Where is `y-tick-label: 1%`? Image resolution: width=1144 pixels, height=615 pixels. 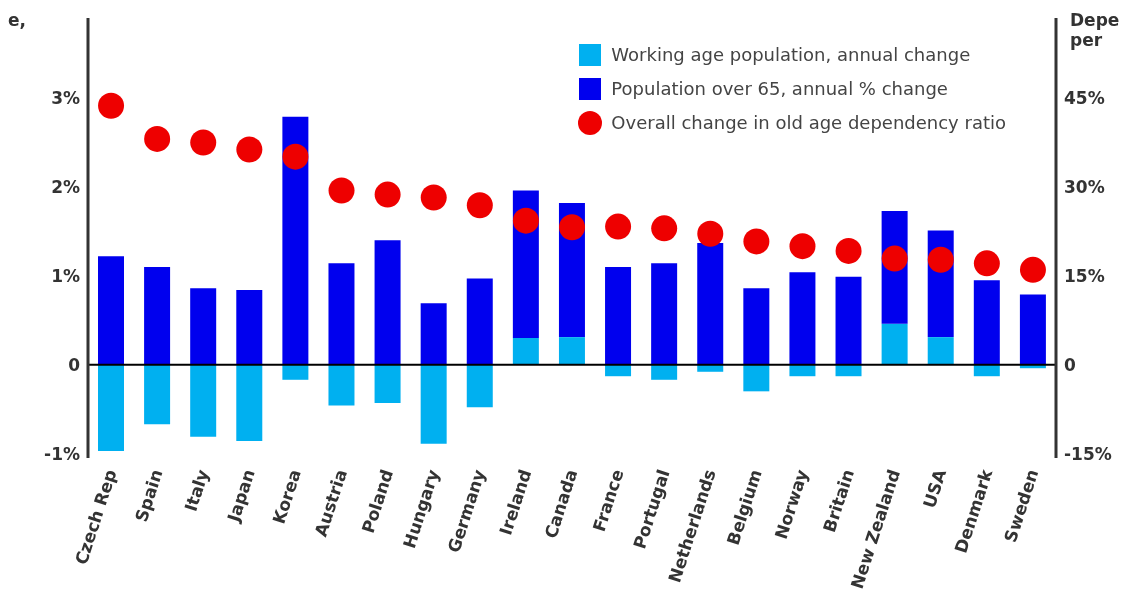
y-tick-label: 1% is located at coordinates (65, 275).